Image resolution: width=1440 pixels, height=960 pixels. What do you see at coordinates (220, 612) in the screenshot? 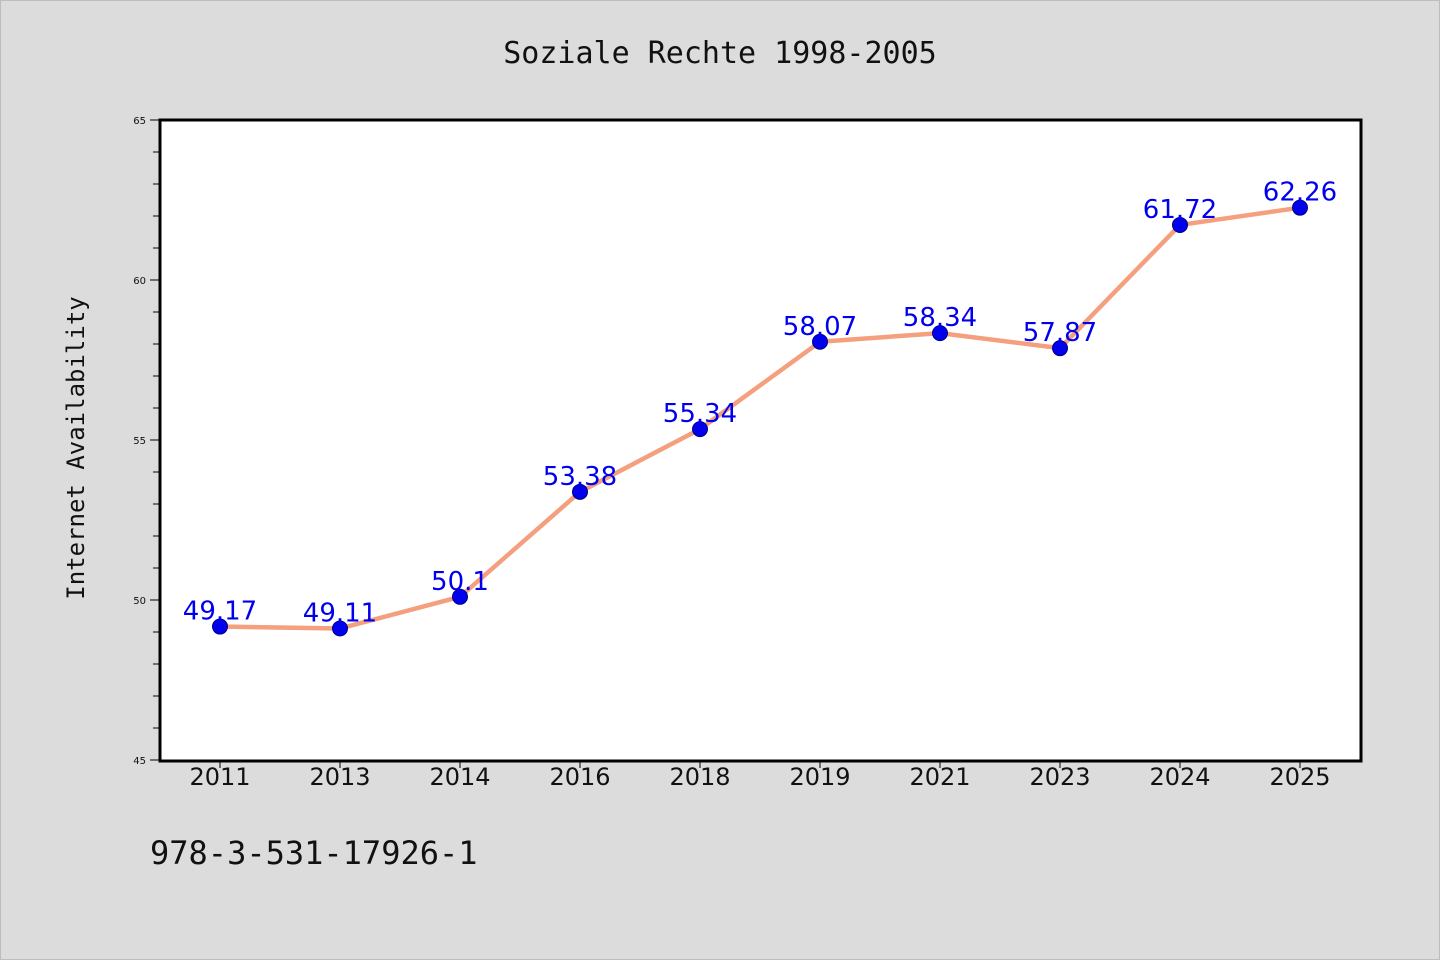
I see `data-label: 49.17` at bounding box center [220, 612].